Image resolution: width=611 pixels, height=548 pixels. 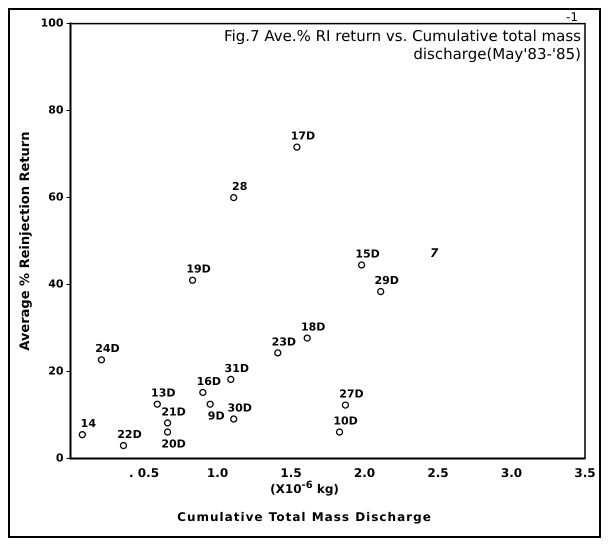 What do you see at coordinates (585, 473) in the screenshot?
I see `x-tick-label: 3.5` at bounding box center [585, 473].